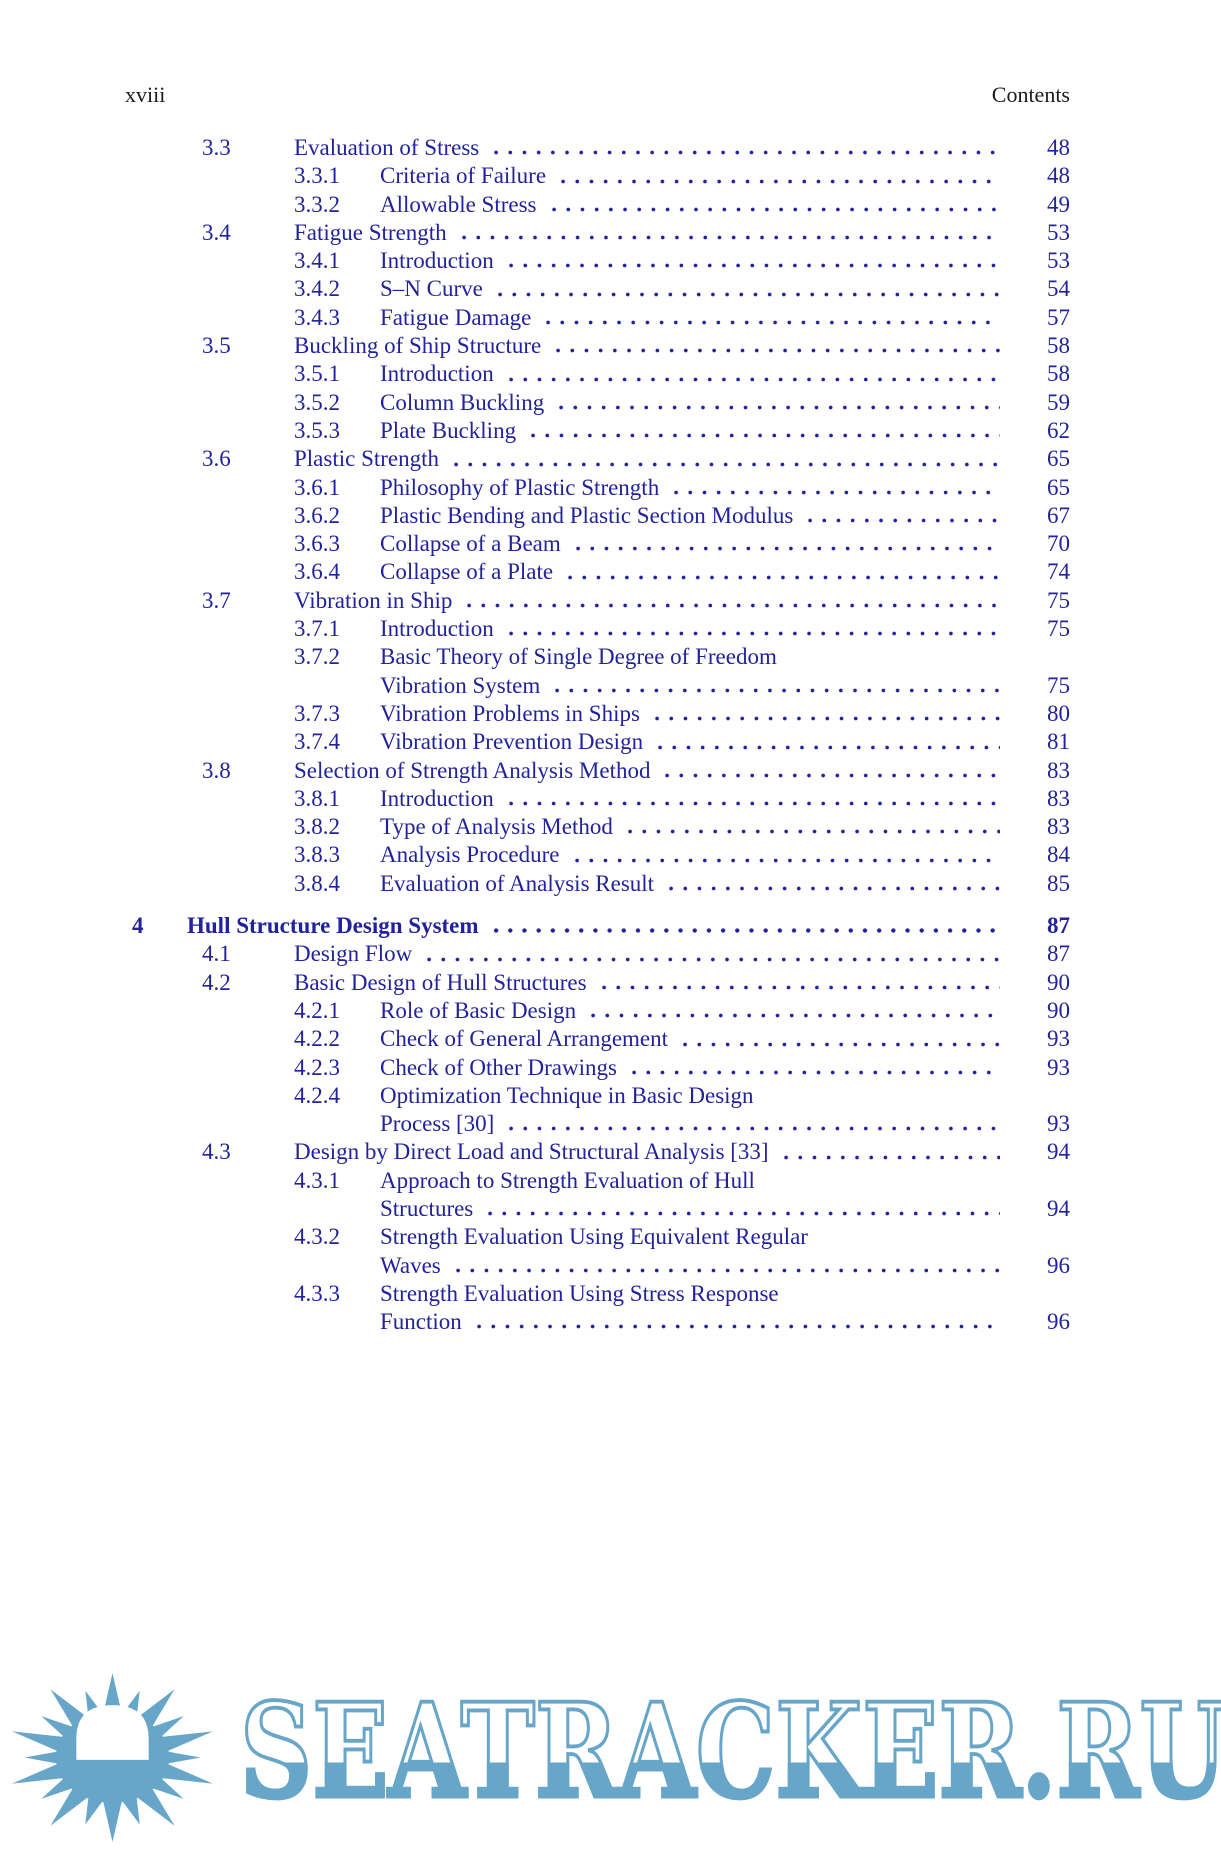 The height and width of the screenshot is (1851, 1221). What do you see at coordinates (317, 430) in the screenshot?
I see `toc-entry-number: 3.5.3` at bounding box center [317, 430].